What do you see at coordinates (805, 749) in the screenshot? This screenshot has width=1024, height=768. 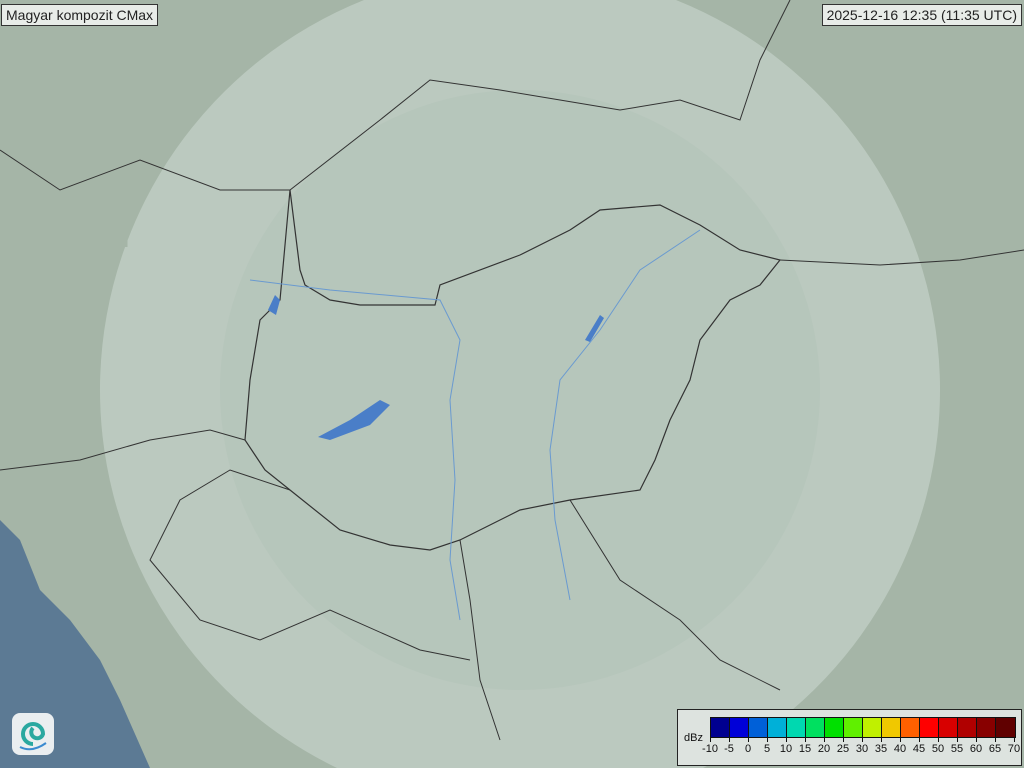 I see `tick-label: 15` at bounding box center [805, 749].